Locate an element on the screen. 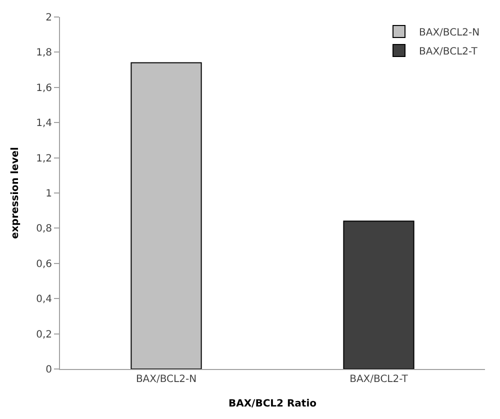  y-tick-label: 0 is located at coordinates (49, 370).